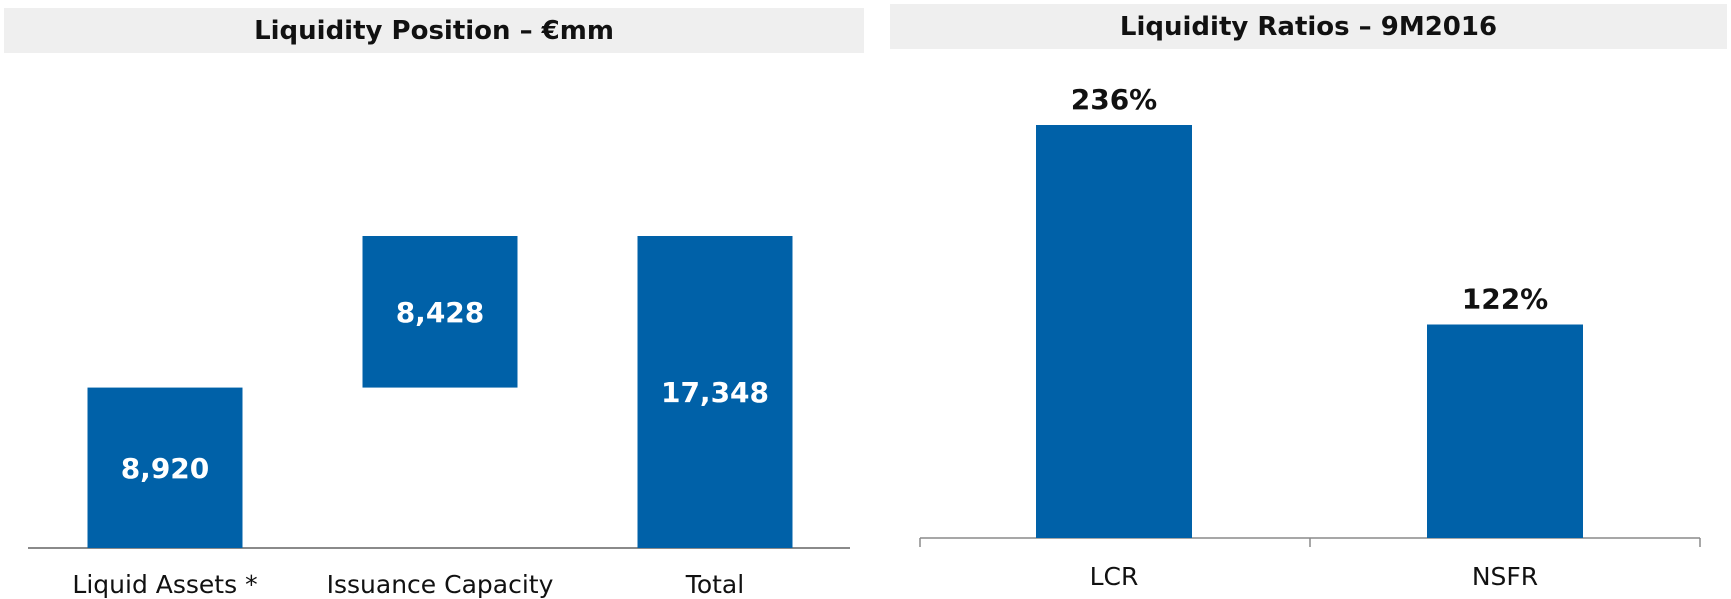 This screenshot has width=1731, height=599. I want to click on category-label: NSFR, so click(1505, 576).